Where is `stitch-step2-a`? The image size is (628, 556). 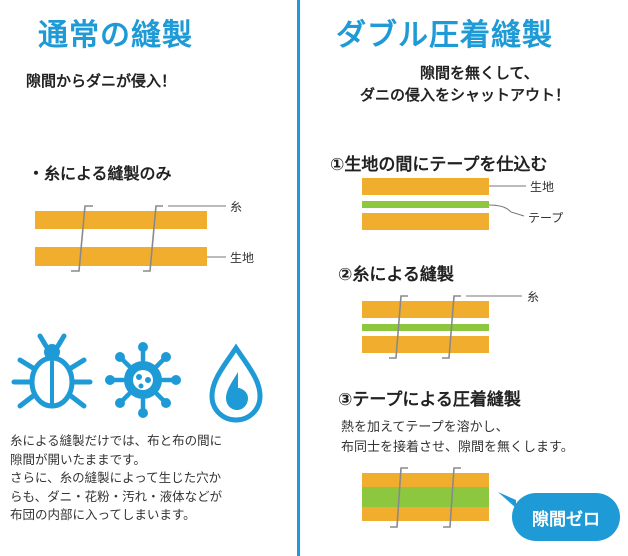
stitch-step2-a is located at coordinates (398, 327).